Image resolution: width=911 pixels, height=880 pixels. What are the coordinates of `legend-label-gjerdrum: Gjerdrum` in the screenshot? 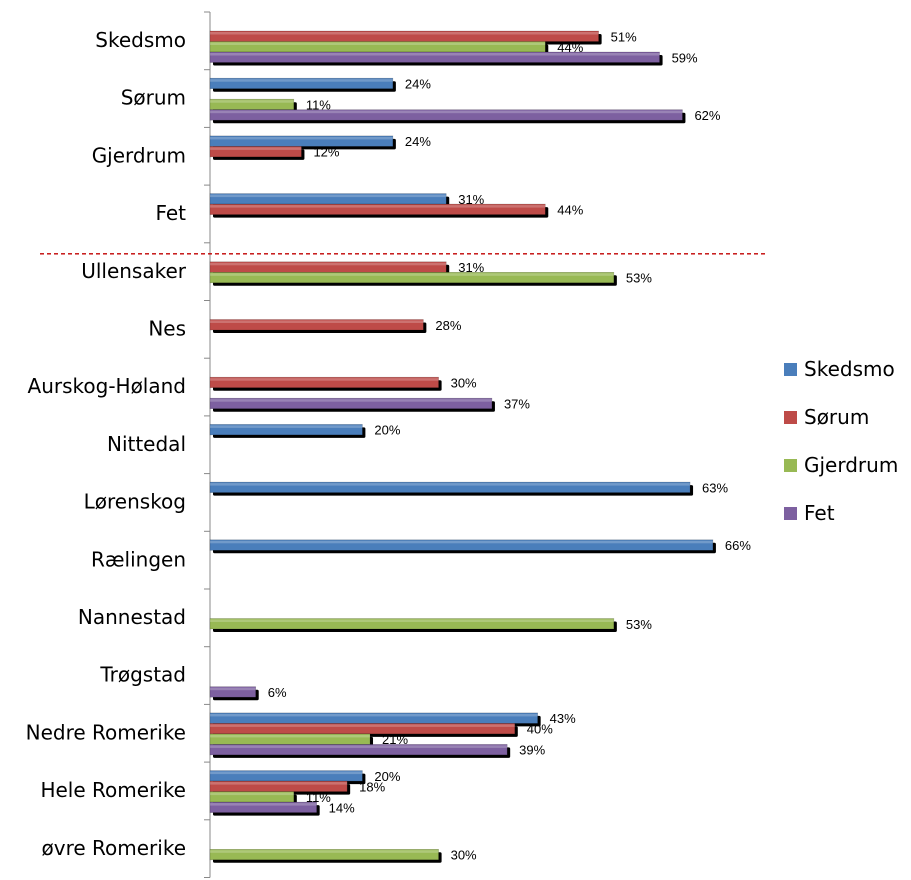 It's located at (851, 465).